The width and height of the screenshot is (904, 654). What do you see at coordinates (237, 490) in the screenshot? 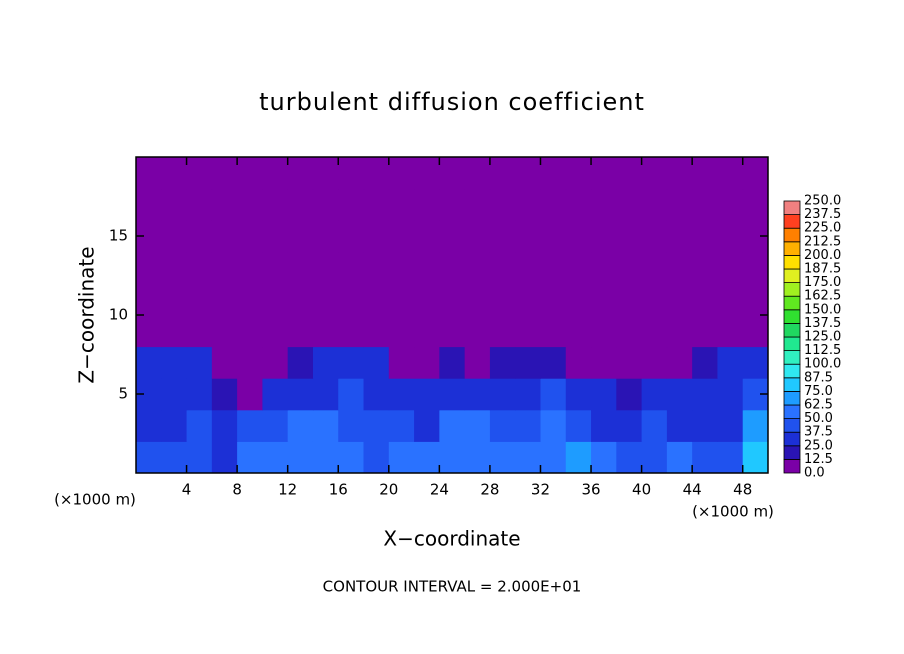
I see `x-tick-label: 8` at bounding box center [237, 490].